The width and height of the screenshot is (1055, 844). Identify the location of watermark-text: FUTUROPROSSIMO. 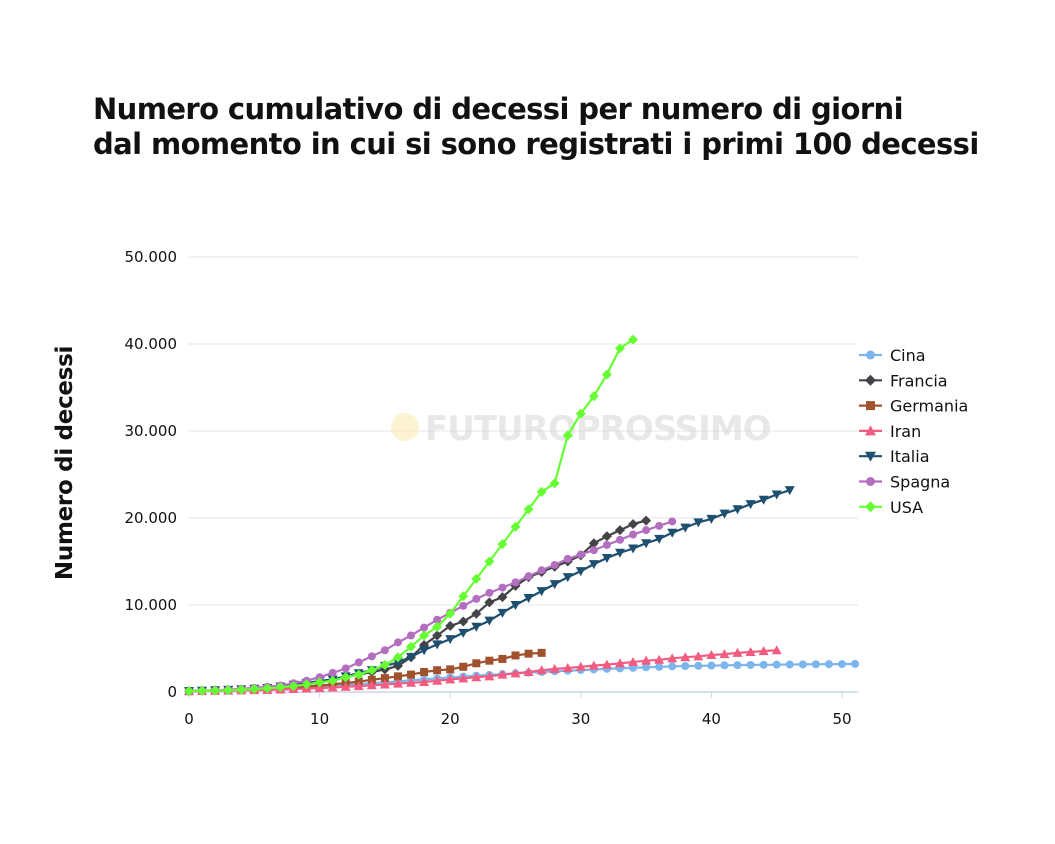
(598, 429).